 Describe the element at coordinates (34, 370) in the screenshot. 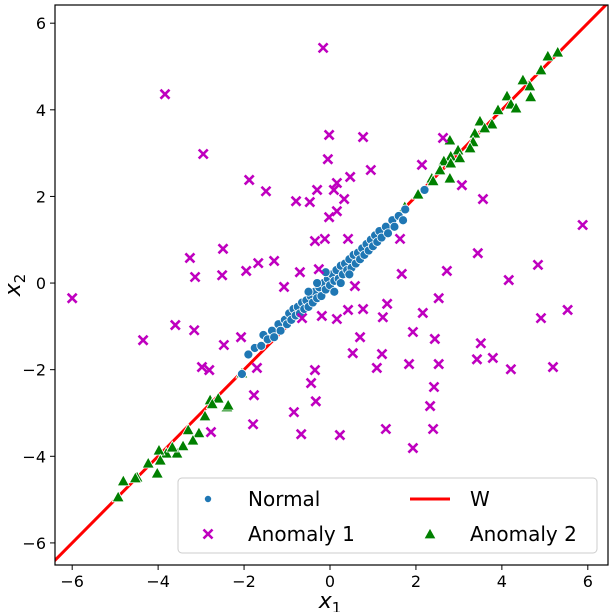

I see `y-tick-label: −2` at that location.